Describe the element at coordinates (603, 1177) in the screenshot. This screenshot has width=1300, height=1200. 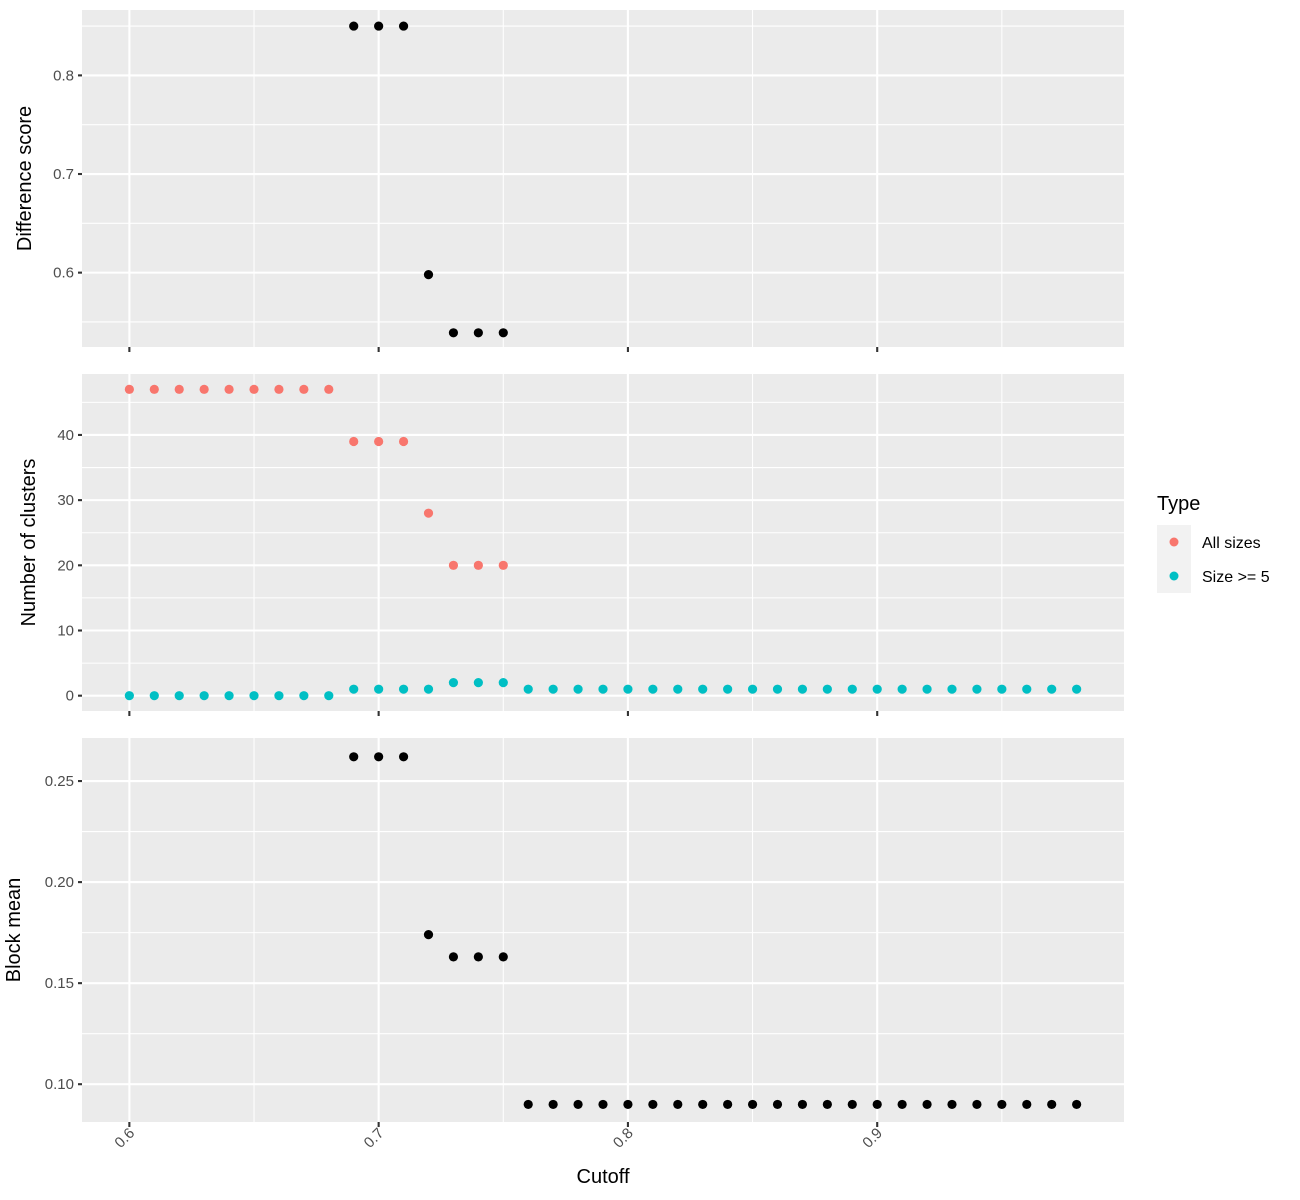
I see `x-axis-title: Cutoff` at that location.